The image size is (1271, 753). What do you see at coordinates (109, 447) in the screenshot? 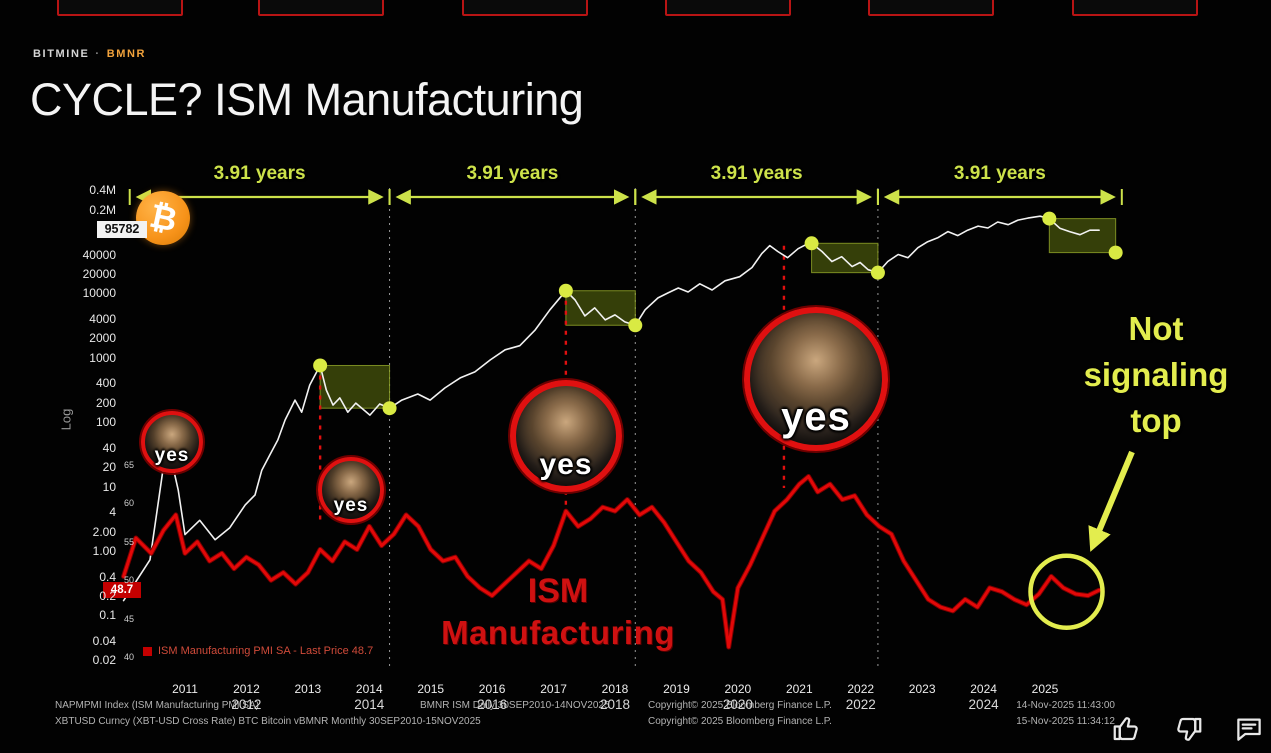
I see `btc-axis-label: 40` at bounding box center [109, 447].